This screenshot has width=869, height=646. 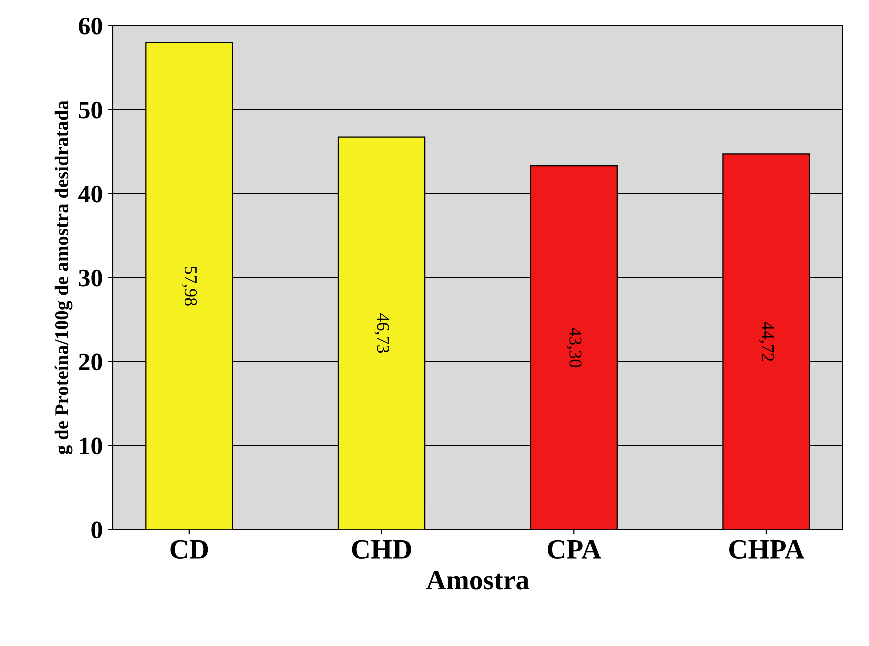 I want to click on y-tick-label: 60, so click(x=90, y=26).